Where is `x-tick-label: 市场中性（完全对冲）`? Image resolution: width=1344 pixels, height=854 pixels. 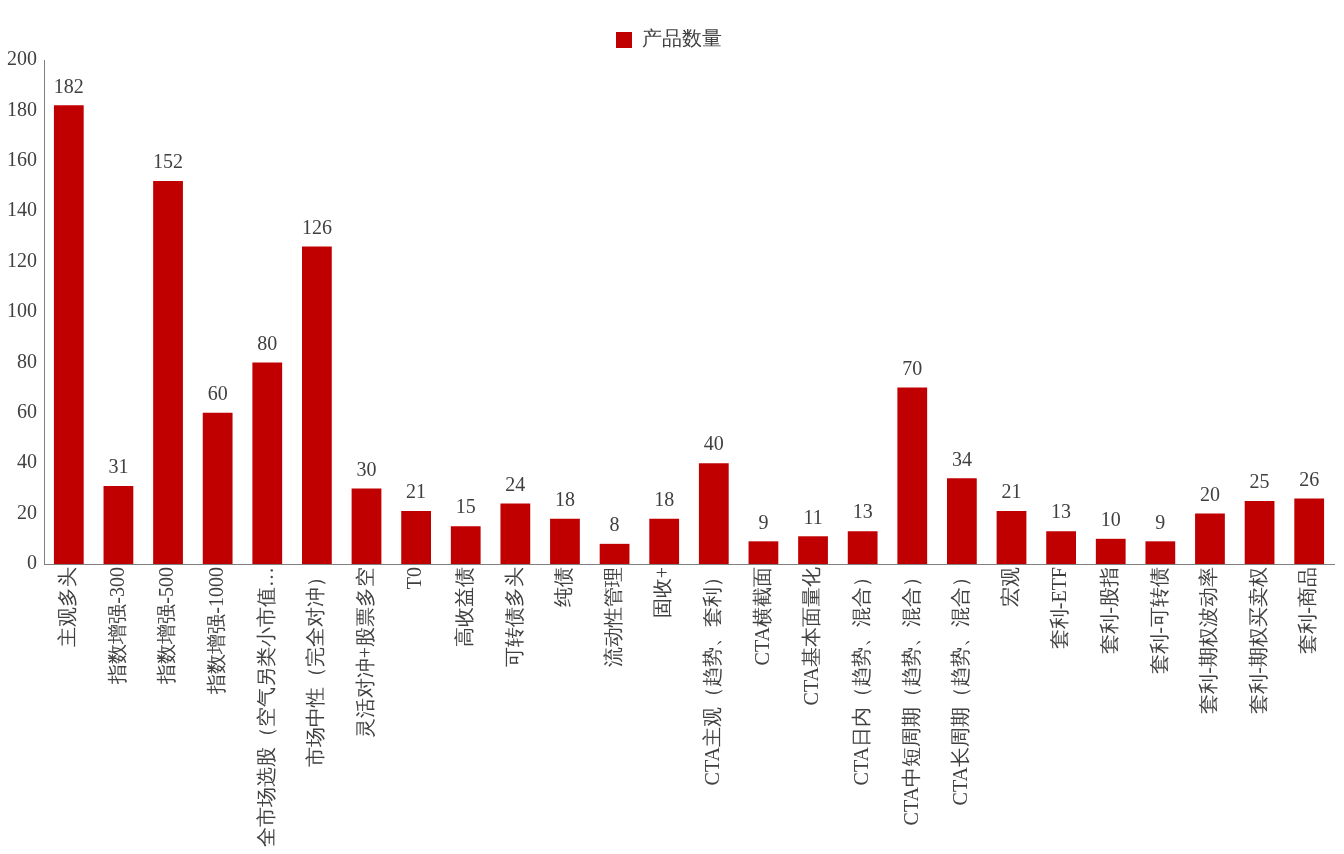 x-tick-label: 市场中性（完全对冲） is located at coordinates (315, 667).